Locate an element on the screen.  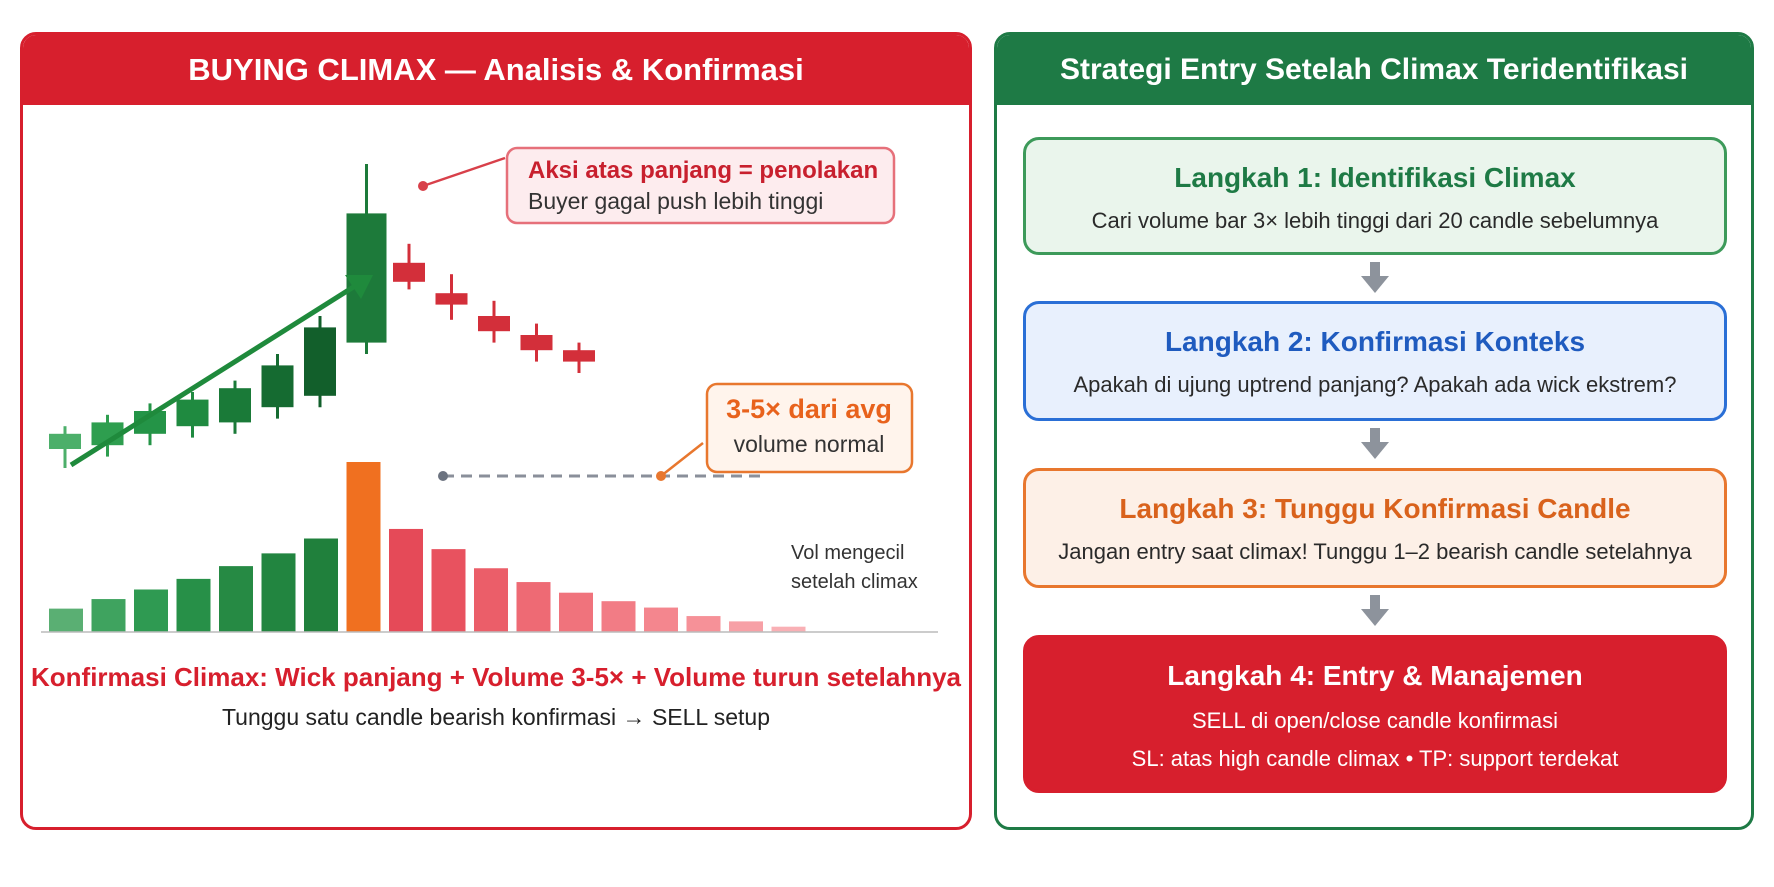
vol-note-line1: Vol mengecil is located at coordinates (847, 553).